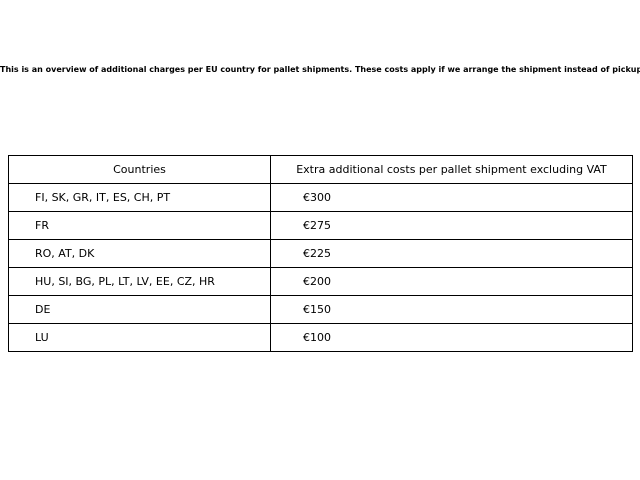 This screenshot has height=480, width=640. What do you see at coordinates (451, 337) in the screenshot?
I see `cost-cell: €100` at bounding box center [451, 337].